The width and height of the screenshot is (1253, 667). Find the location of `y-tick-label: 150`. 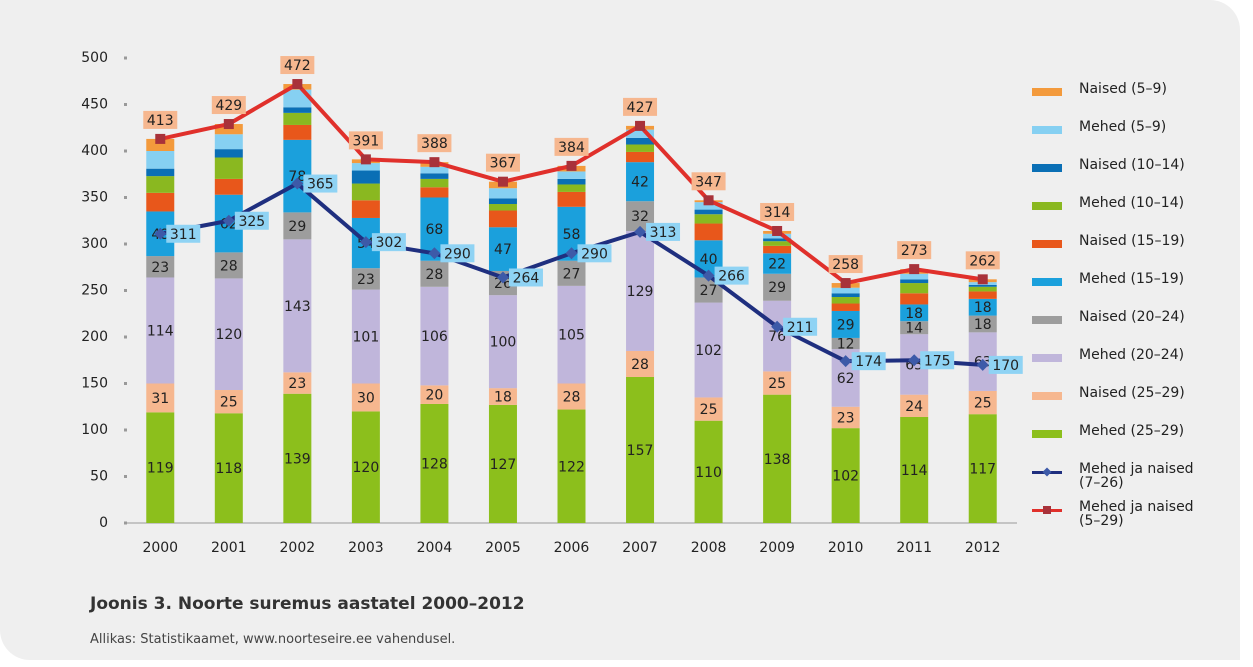

y-tick-label: 150 is located at coordinates (94, 384).